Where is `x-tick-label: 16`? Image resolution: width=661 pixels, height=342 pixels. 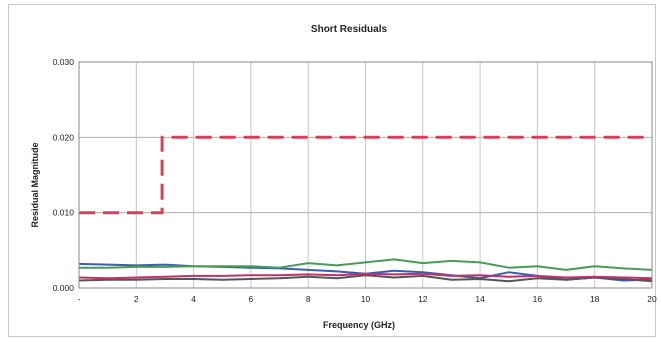 x-tick-label: 16 is located at coordinates (538, 299).